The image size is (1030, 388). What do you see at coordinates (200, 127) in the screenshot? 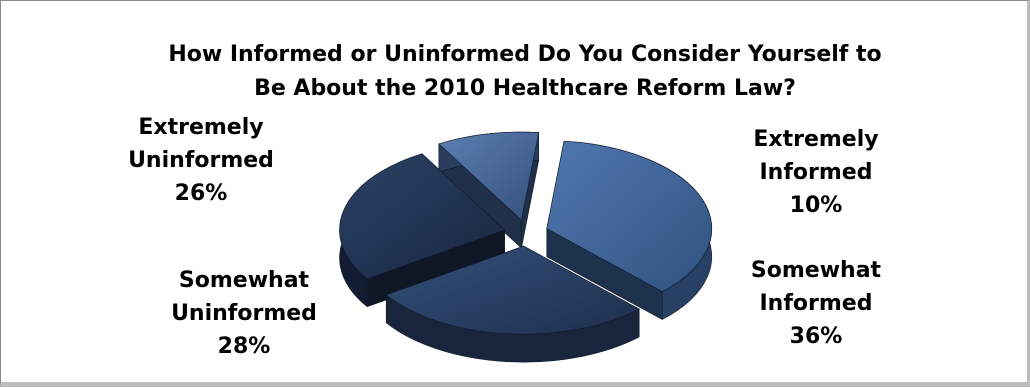
I see `label-extremely-uninformed-line1: Extremely` at bounding box center [200, 127].